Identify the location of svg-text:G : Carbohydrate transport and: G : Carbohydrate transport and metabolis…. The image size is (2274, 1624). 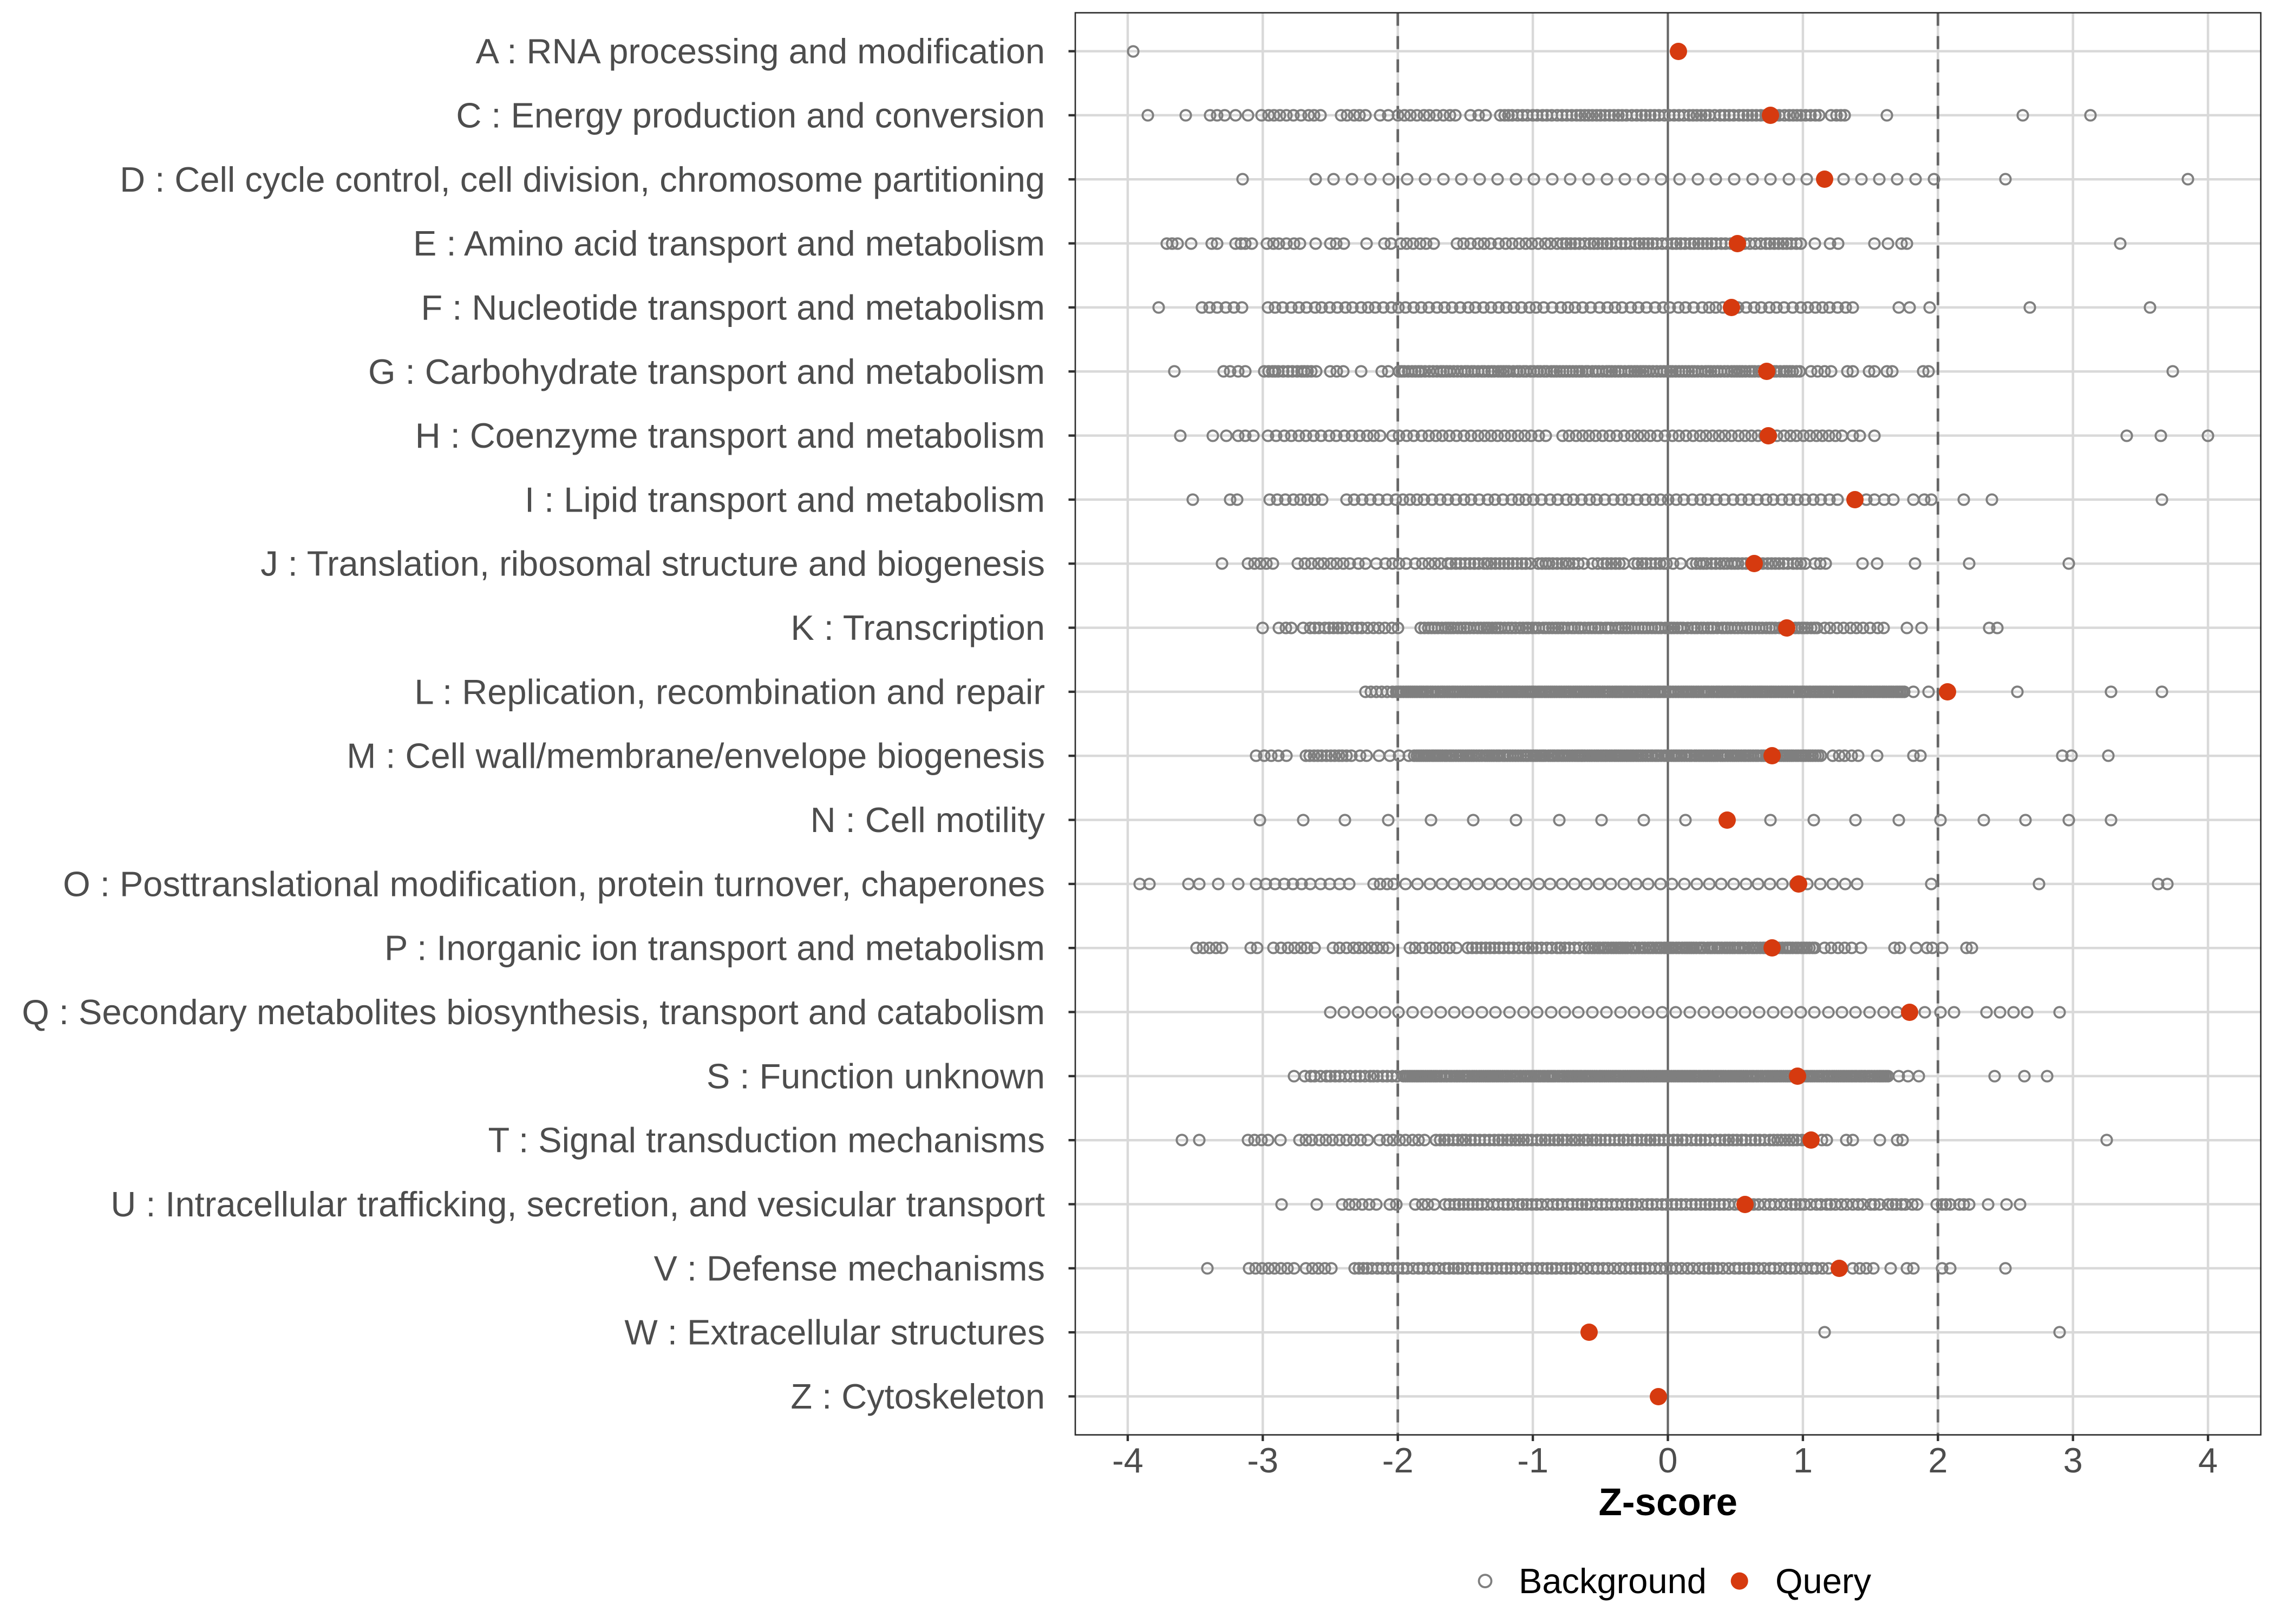
(707, 371).